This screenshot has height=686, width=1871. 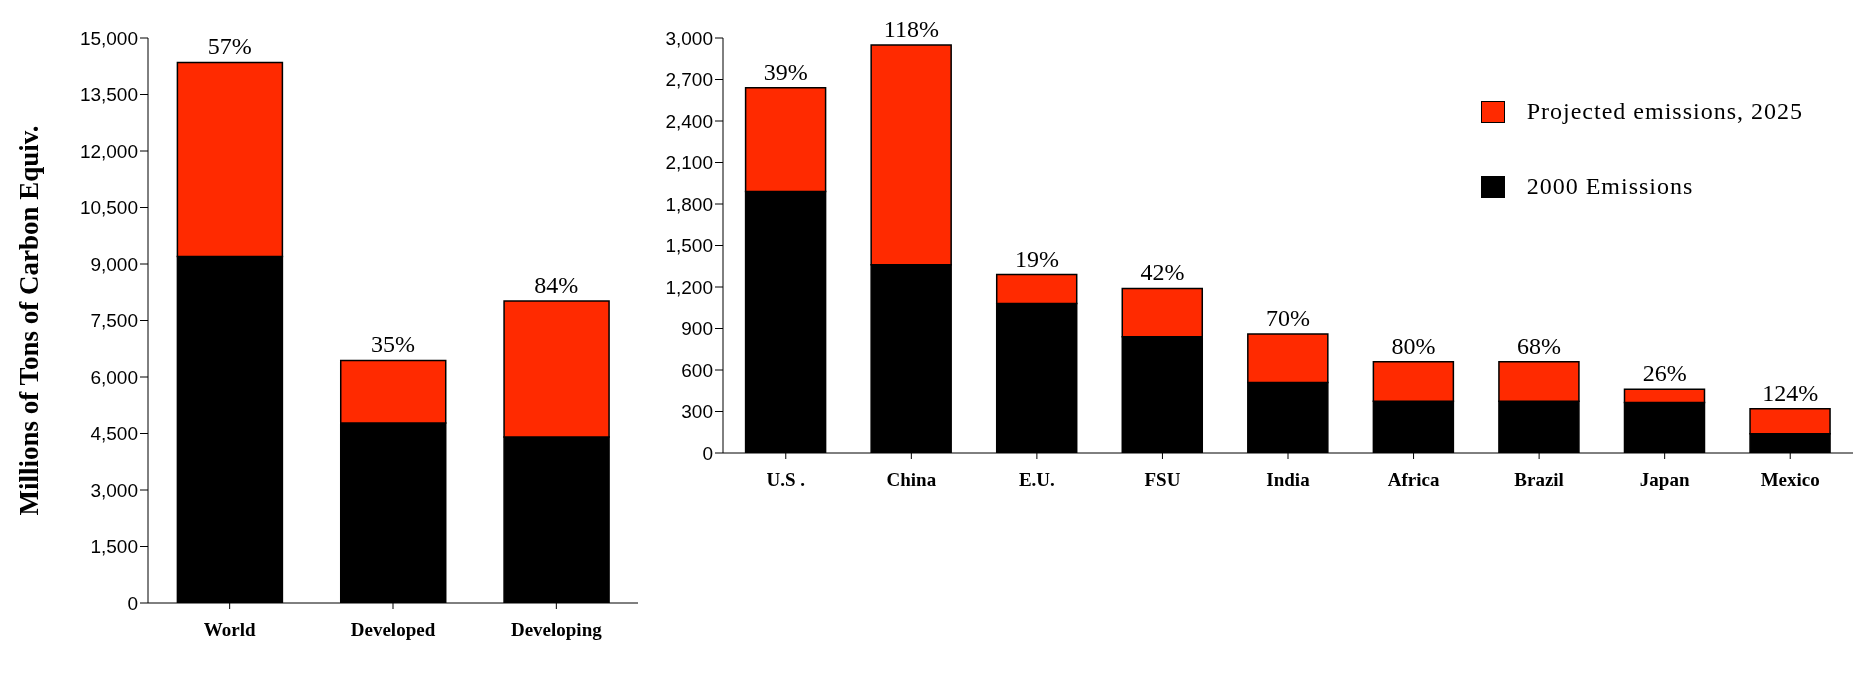 I want to click on y-tick-label: 900, so click(x=697, y=329).